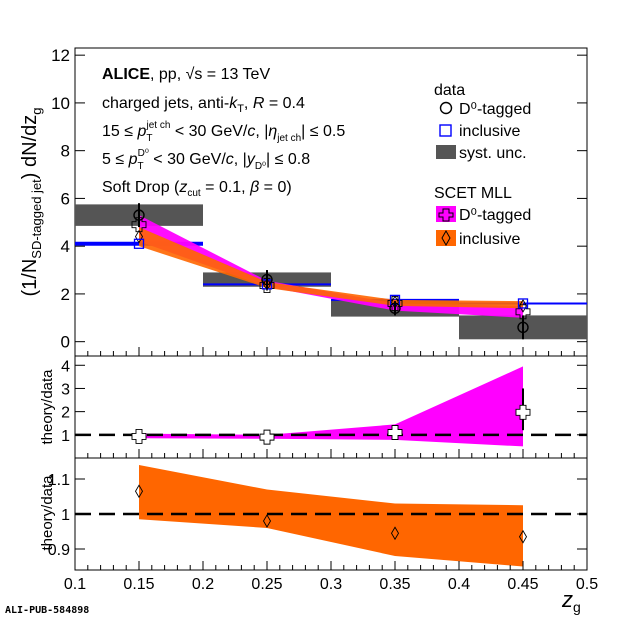 The width and height of the screenshot is (620, 620). I want to click on legend-theory-d0-marker, so click(446, 215).